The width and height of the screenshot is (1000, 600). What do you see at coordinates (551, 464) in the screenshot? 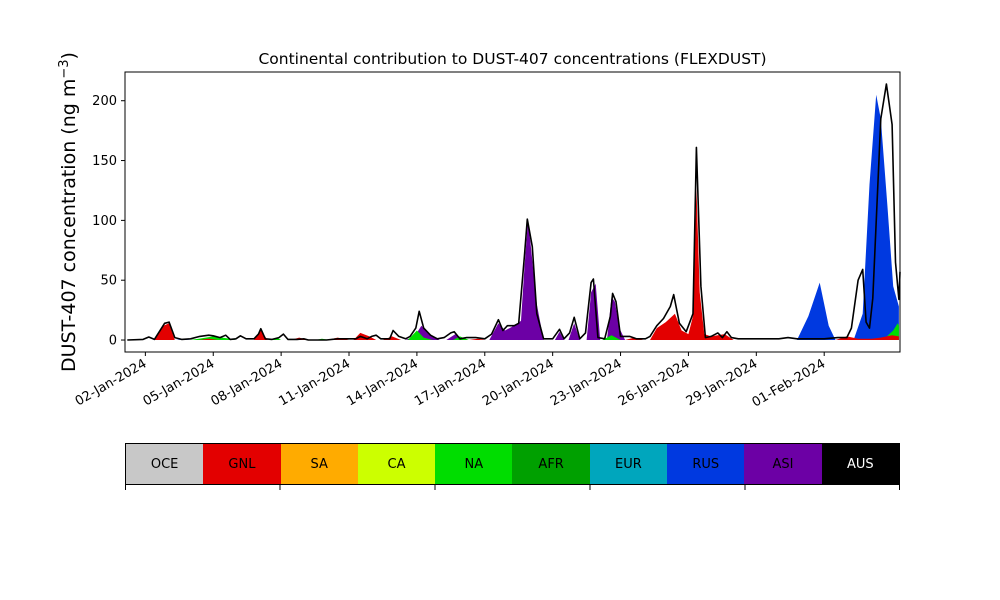
I see `legend-item-afr: AFR` at bounding box center [551, 464].